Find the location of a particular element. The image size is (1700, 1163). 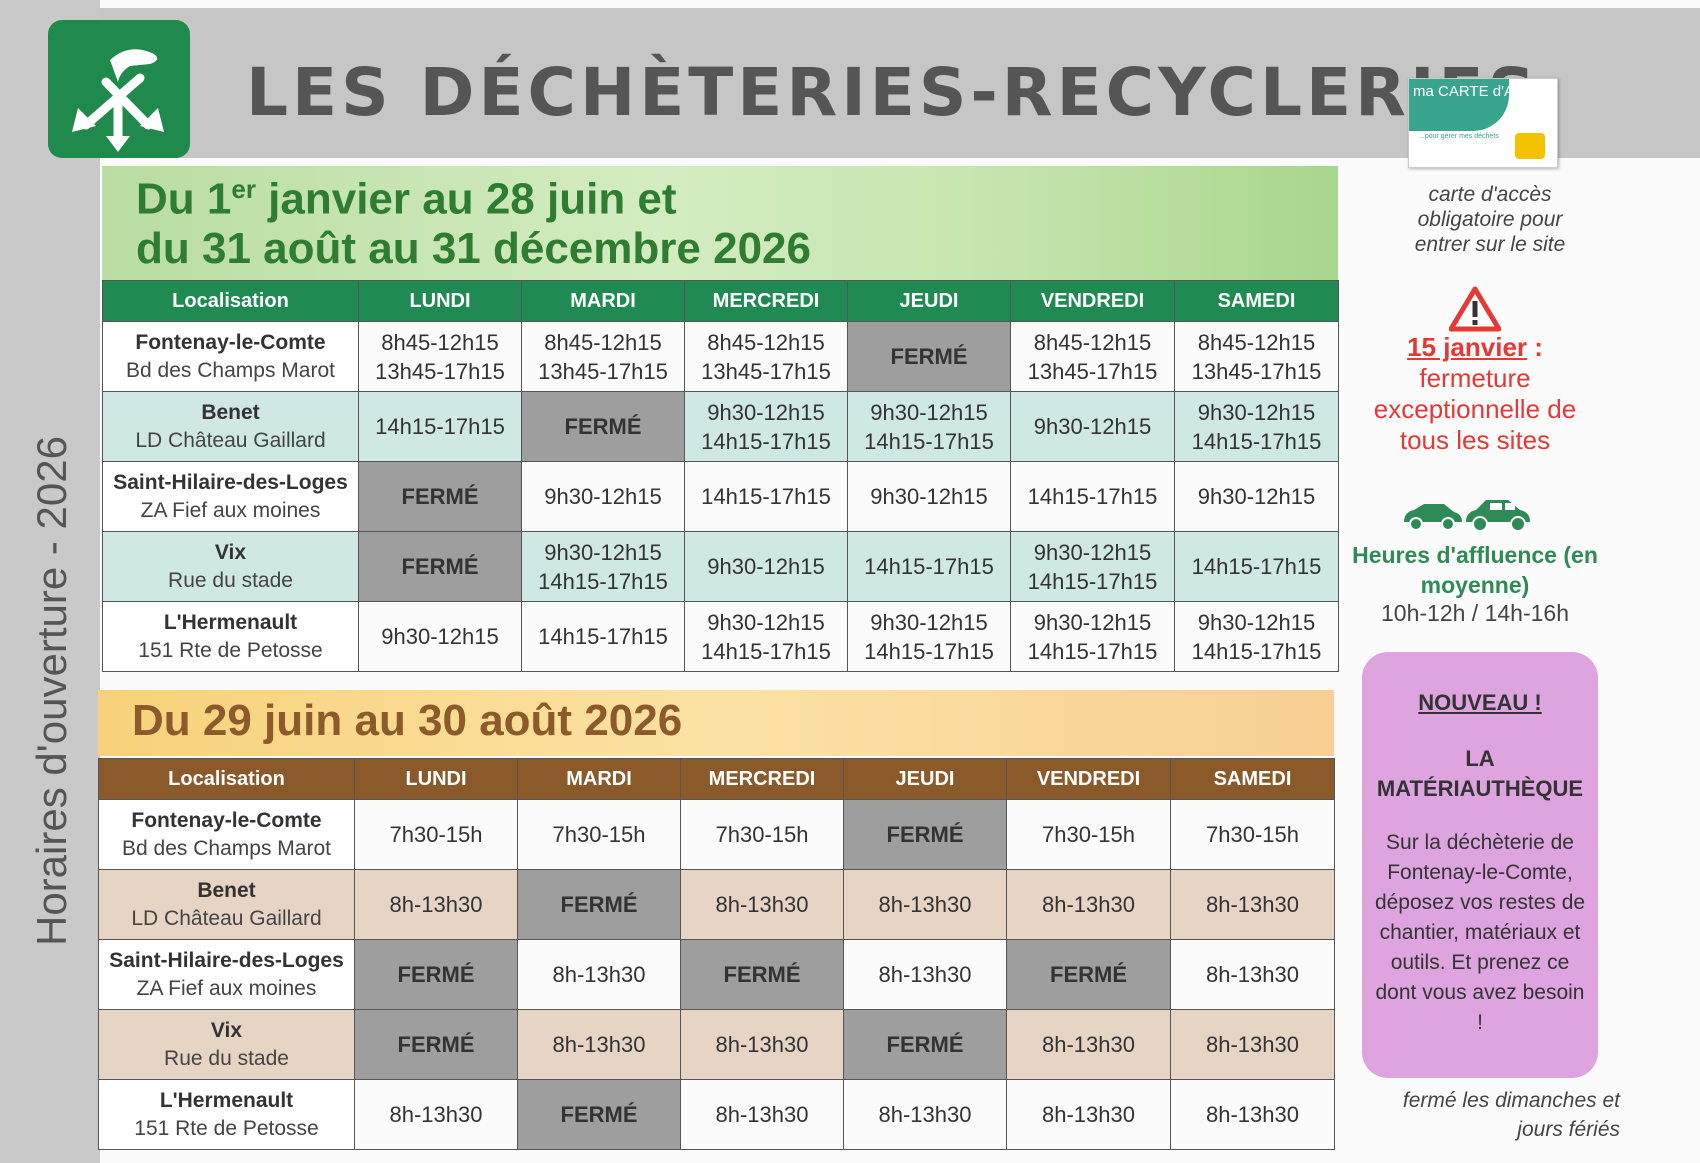

location-address: ZA Fief aux moines is located at coordinates (230, 510).